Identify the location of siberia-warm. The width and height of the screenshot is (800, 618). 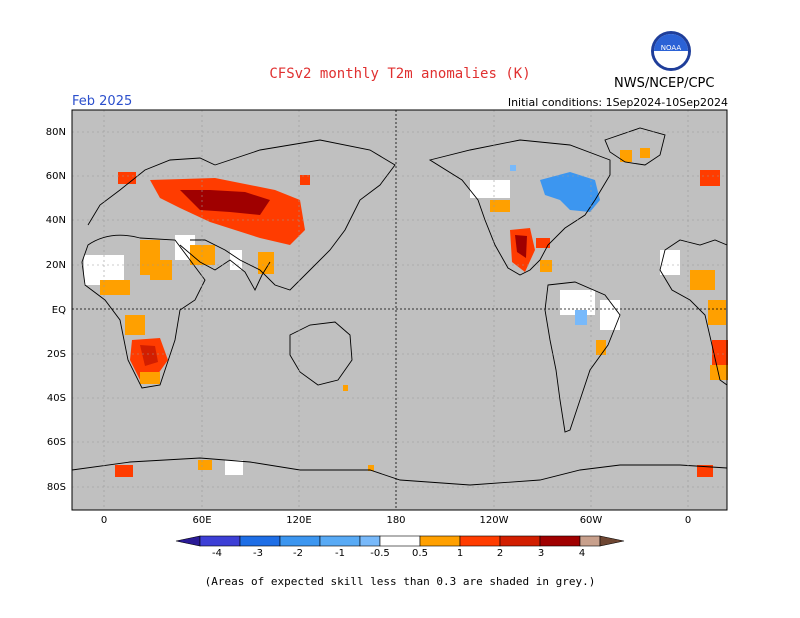
(305, 180).